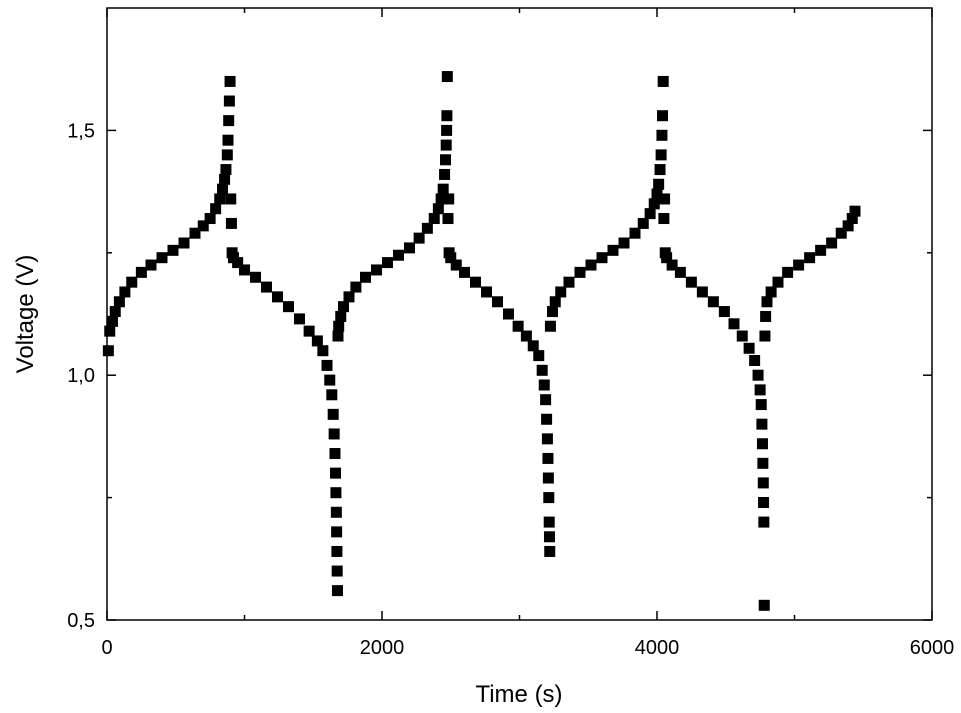  What do you see at coordinates (518, 694) in the screenshot?
I see `x-axis-title: Time (s)` at bounding box center [518, 694].